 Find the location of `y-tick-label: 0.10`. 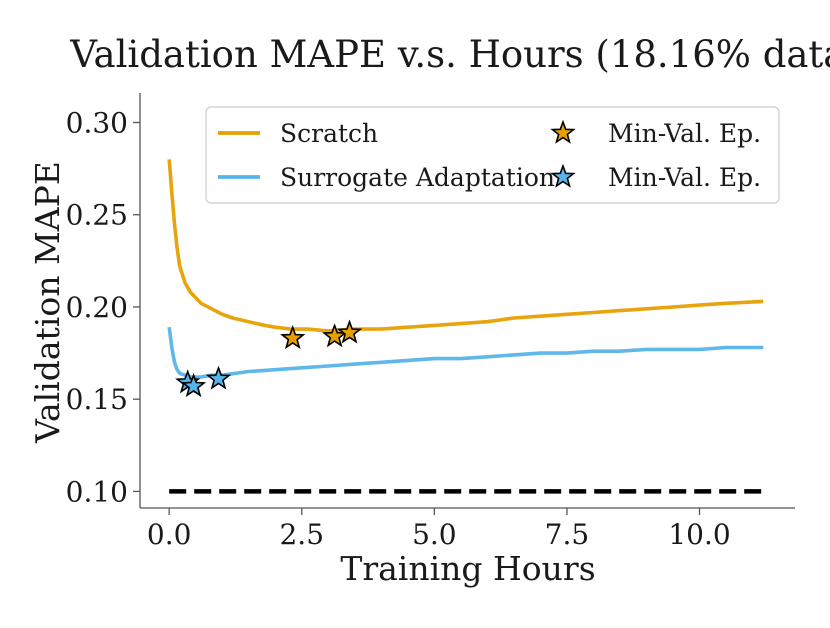

y-tick-label: 0.10 is located at coordinates (97, 491).